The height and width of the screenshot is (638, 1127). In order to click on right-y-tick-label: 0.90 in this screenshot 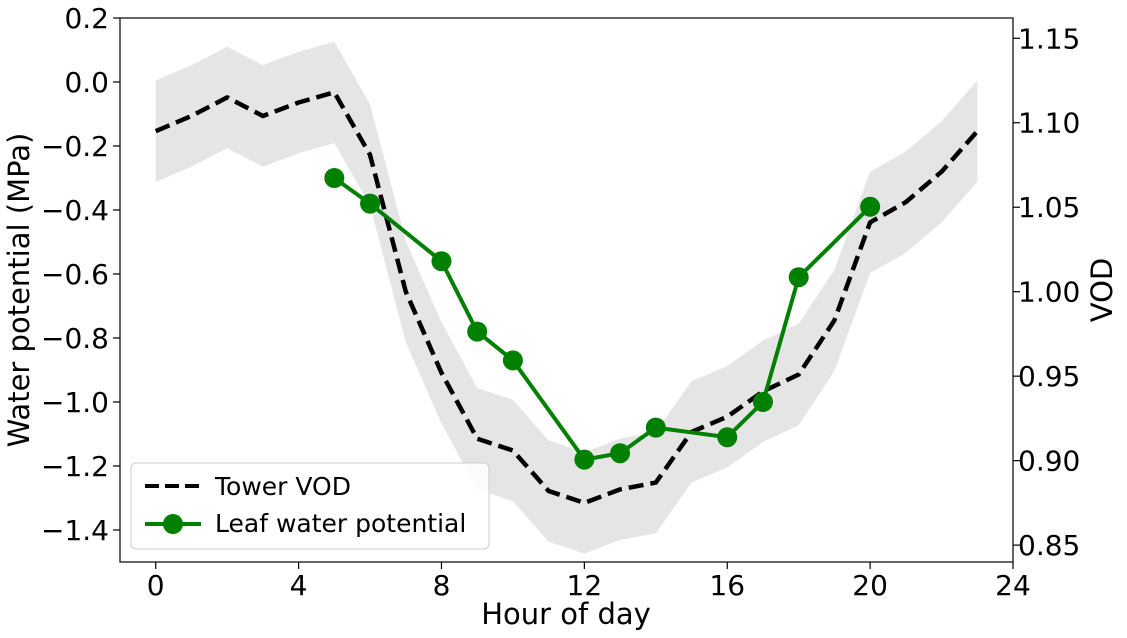, I will do `click(1049, 461)`.